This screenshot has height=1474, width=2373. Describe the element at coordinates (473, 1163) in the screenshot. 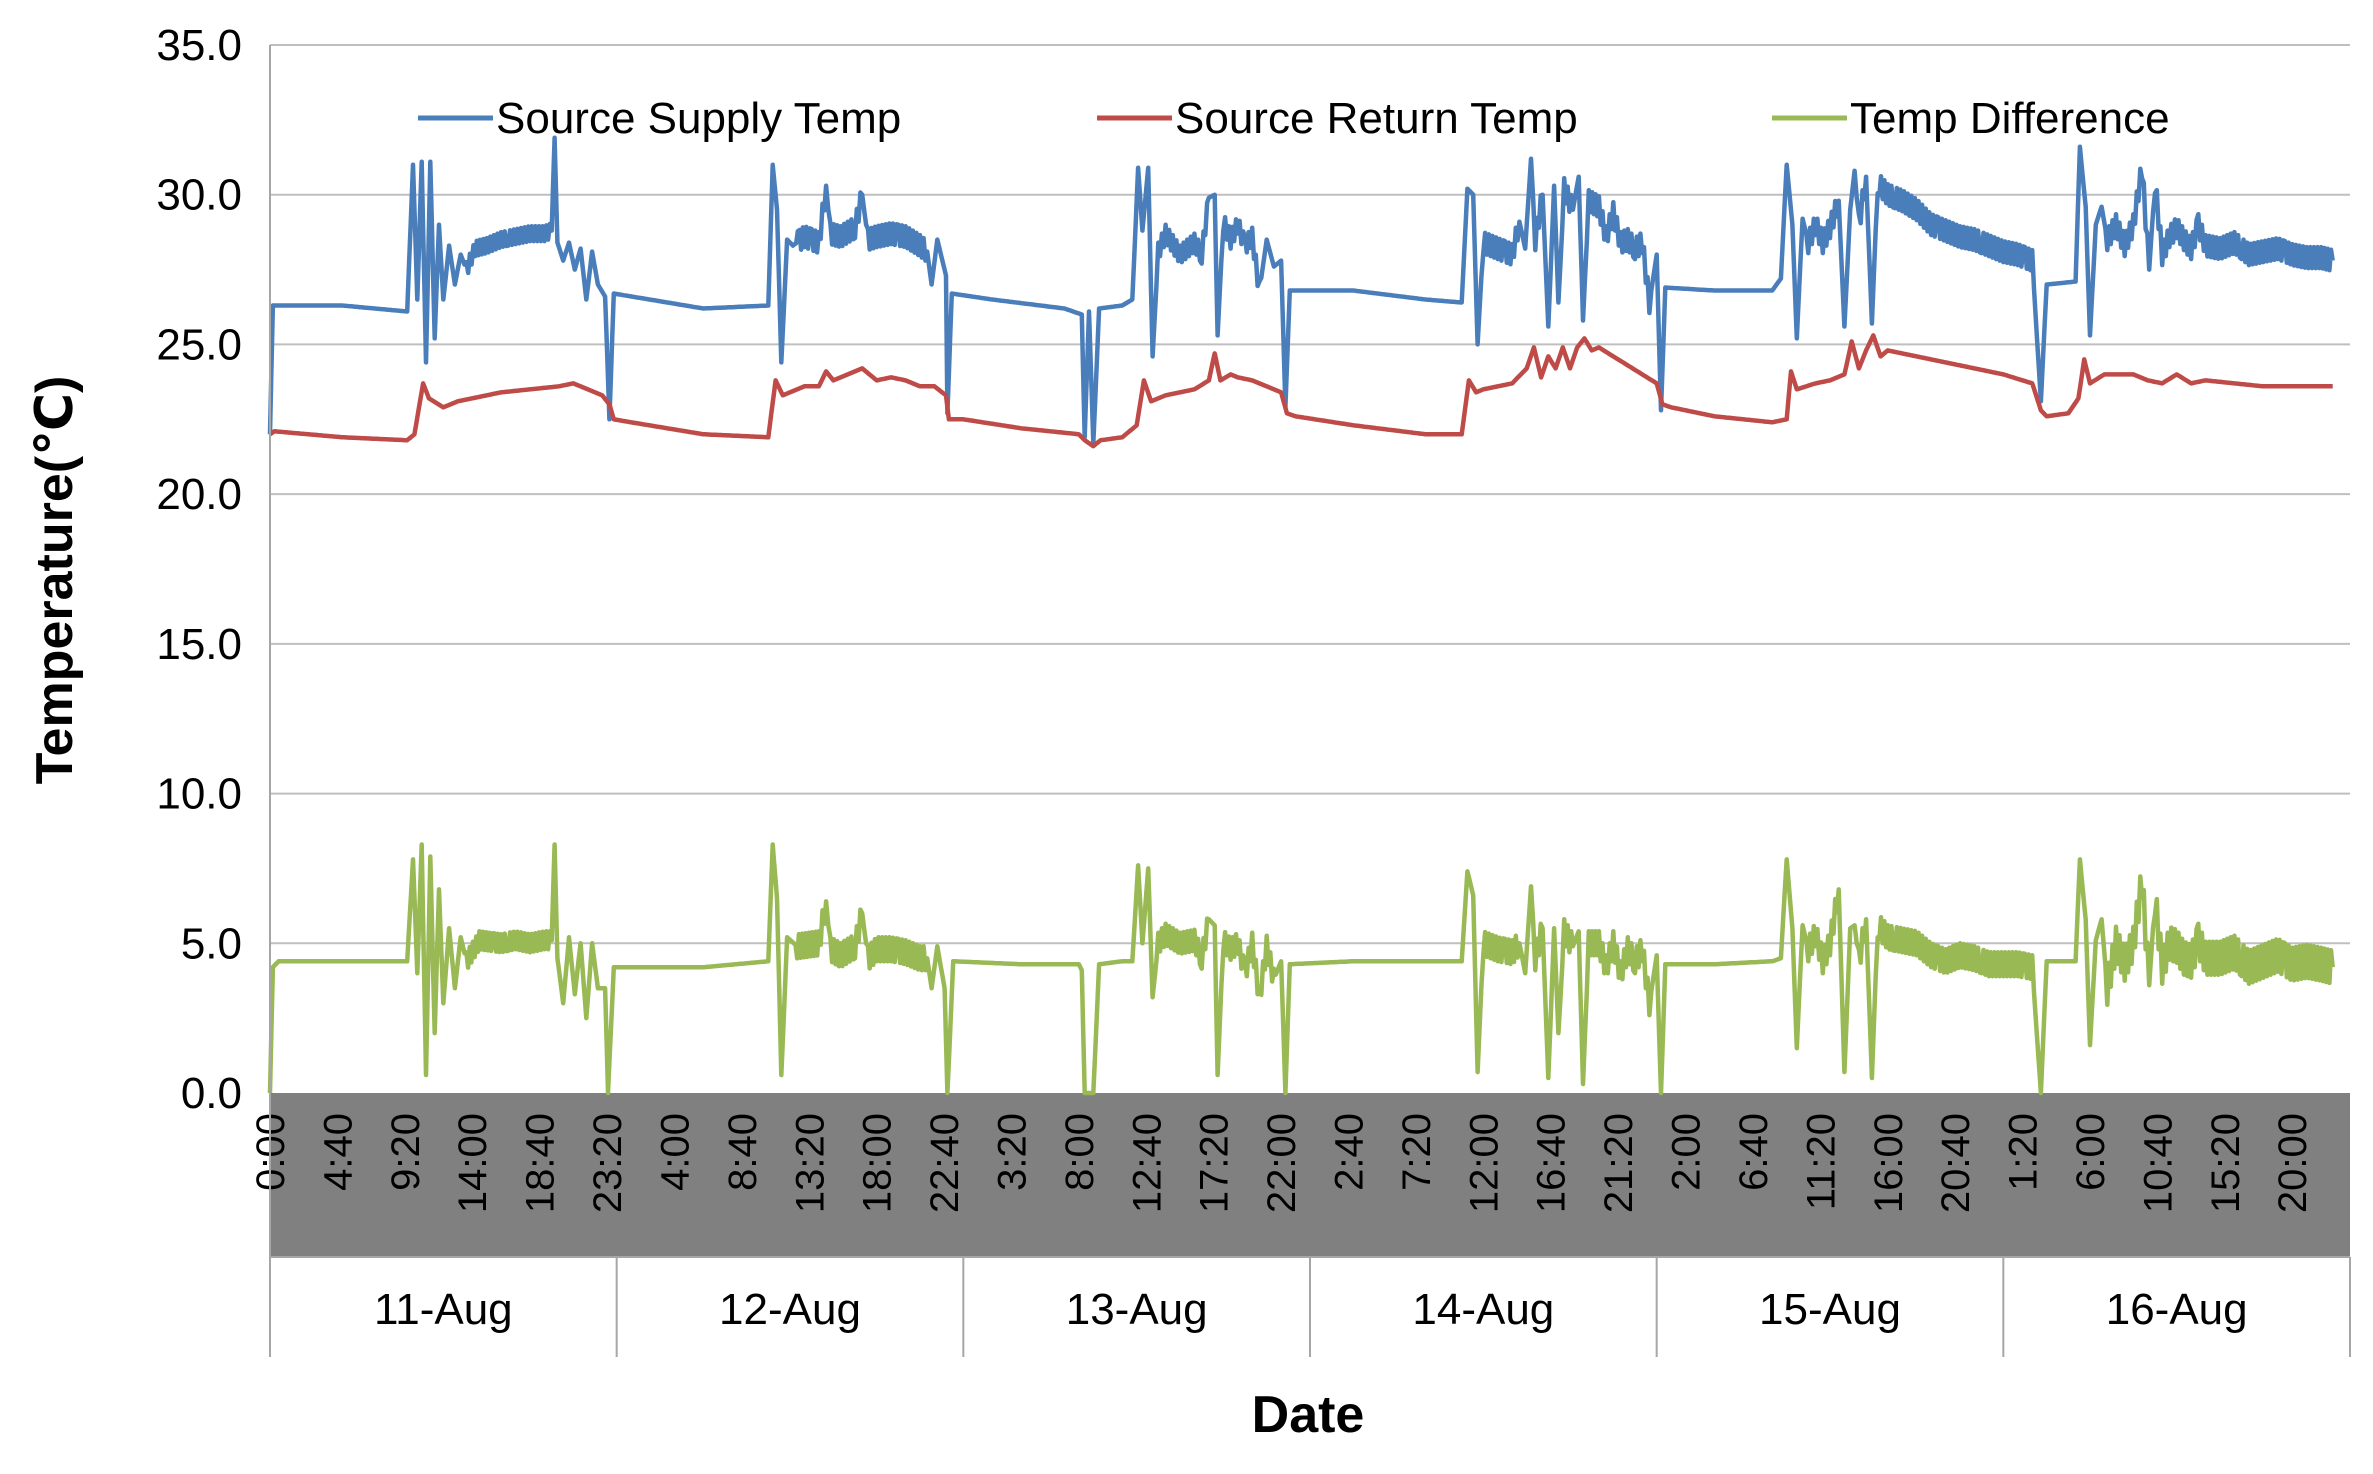

I see `time-tick-label: 14:00` at that location.